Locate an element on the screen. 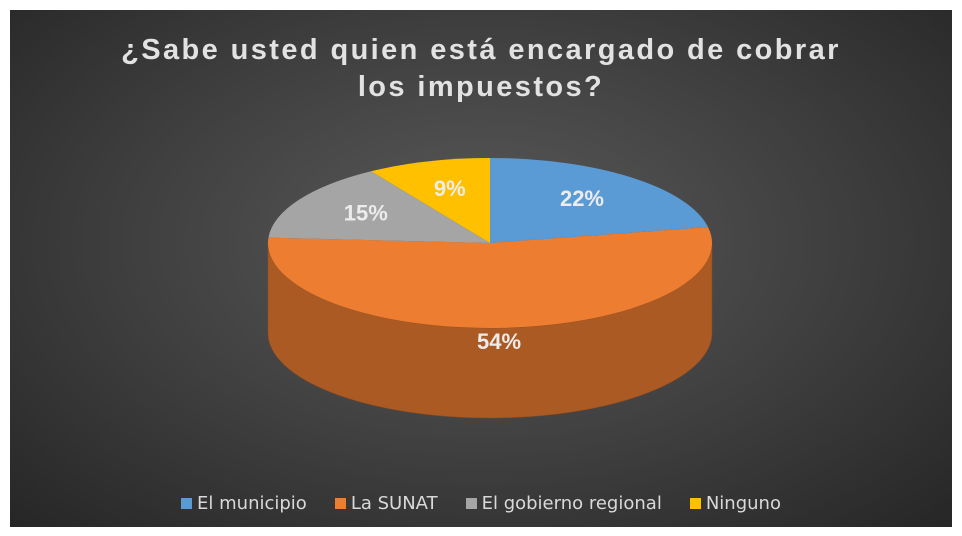 This screenshot has width=962, height=536. legend-item: La SUNAT is located at coordinates (386, 503).